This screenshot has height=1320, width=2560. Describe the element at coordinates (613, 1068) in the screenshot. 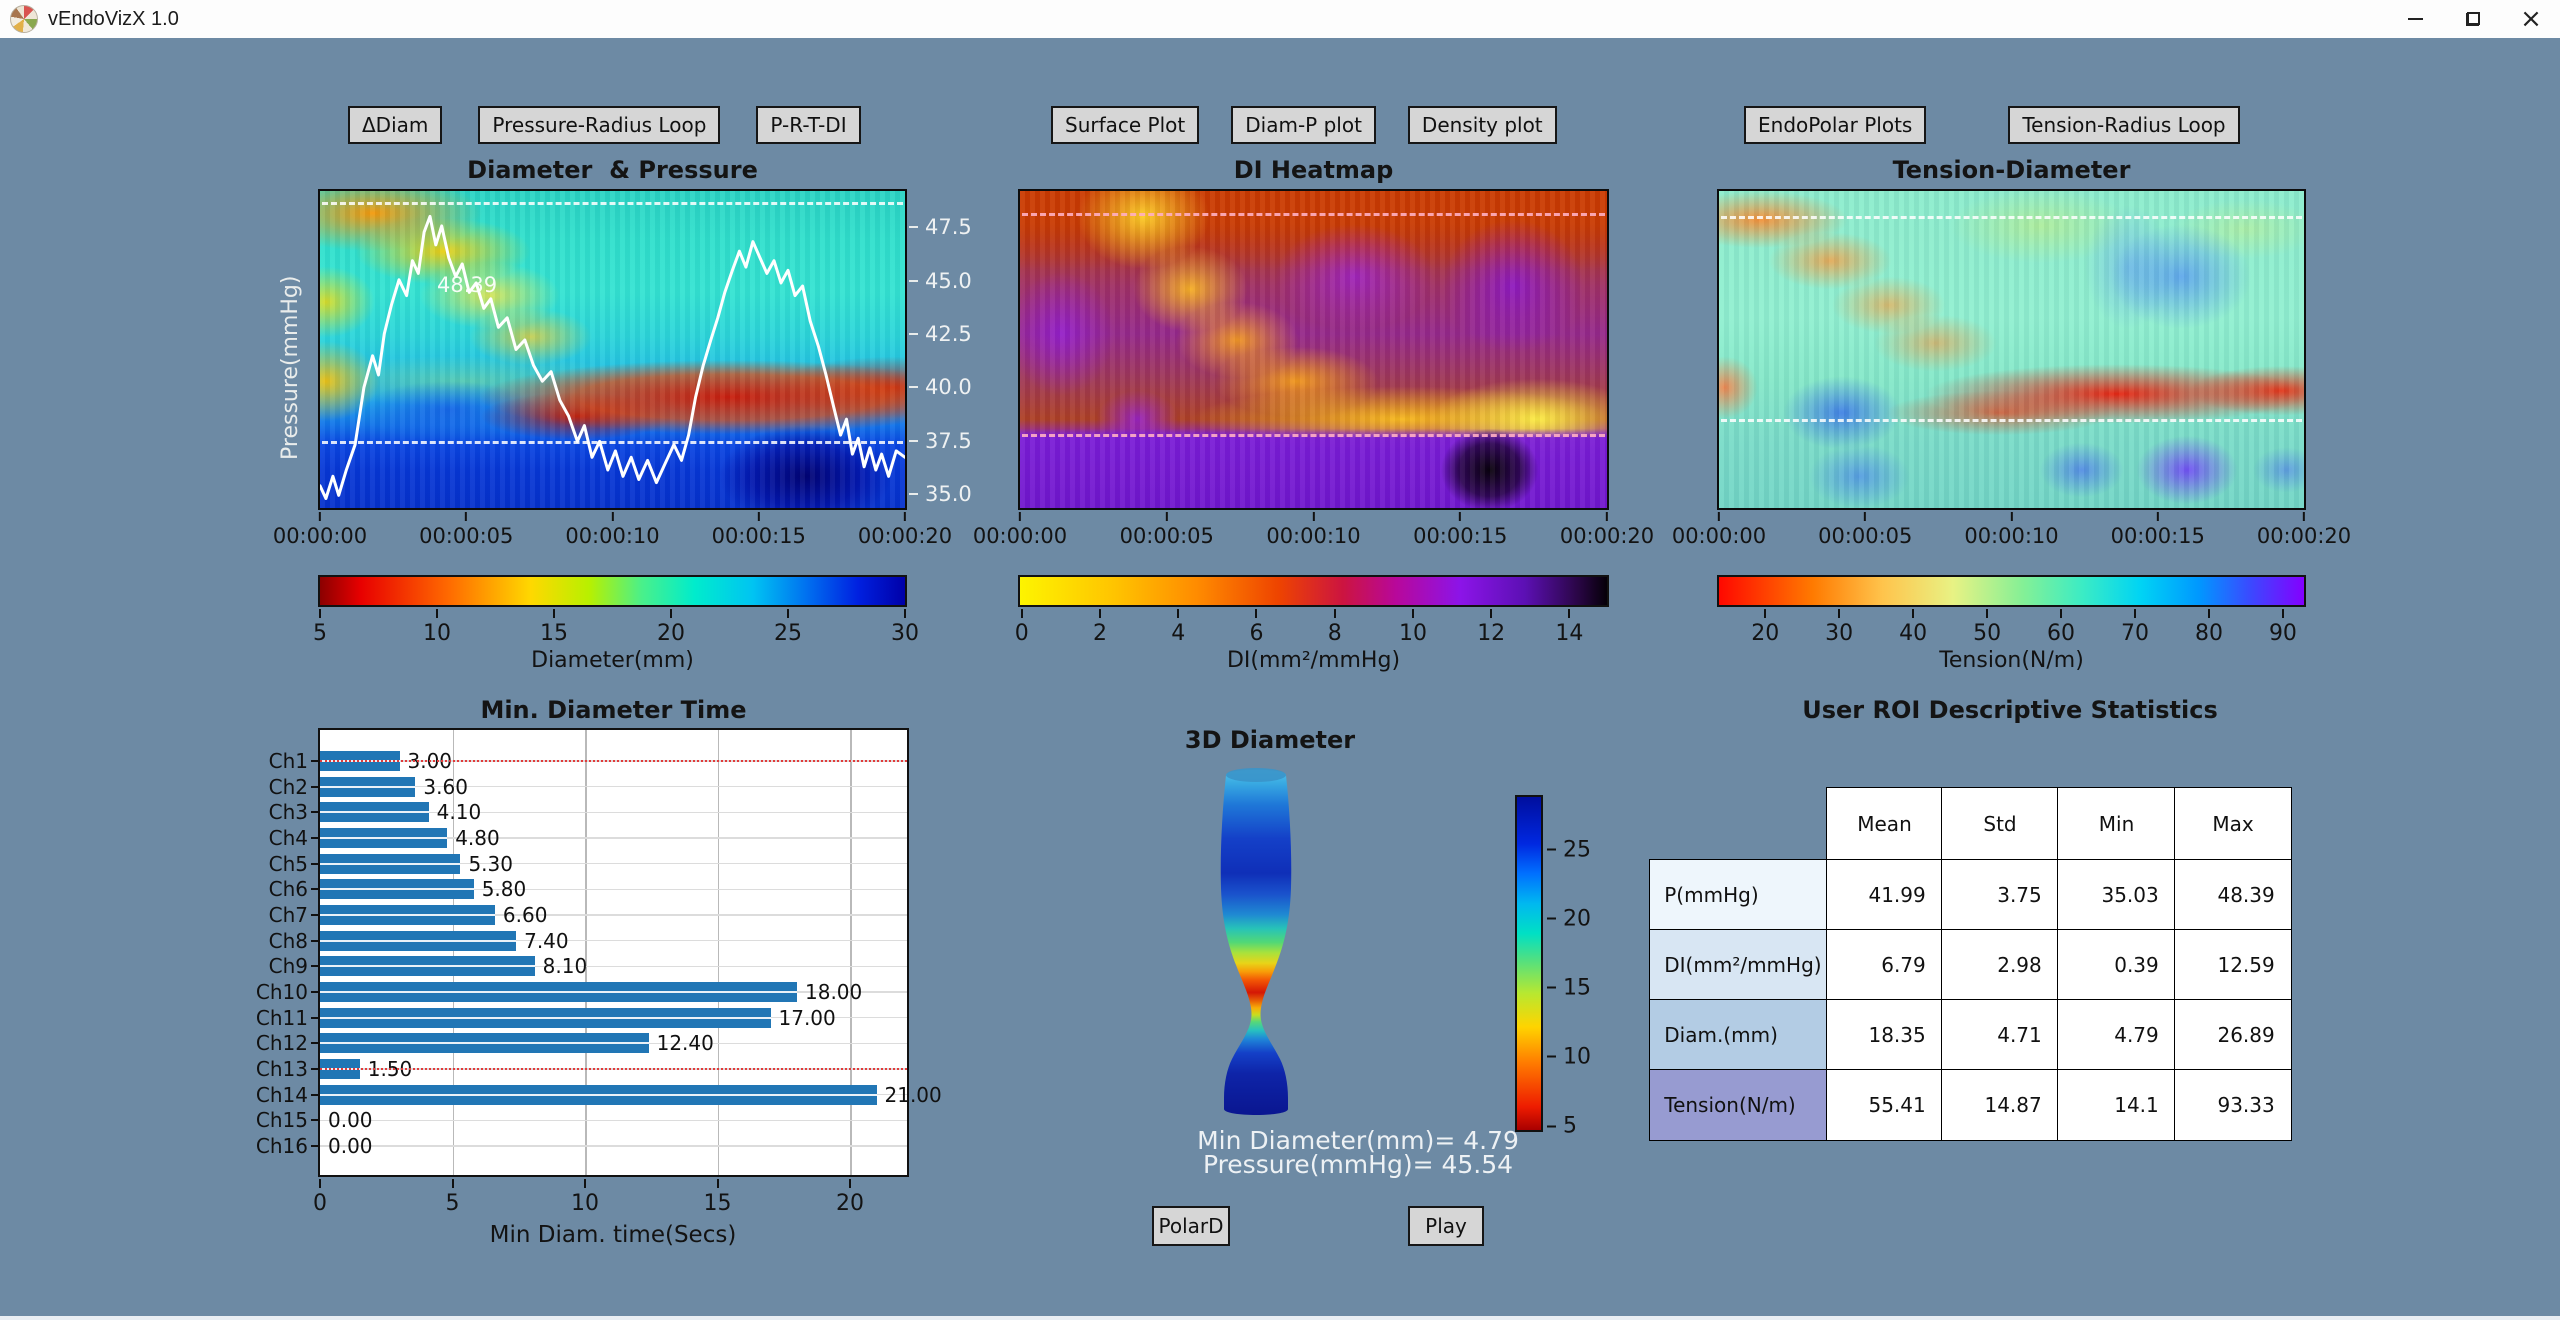

I see `reference-dotted-line` at that location.